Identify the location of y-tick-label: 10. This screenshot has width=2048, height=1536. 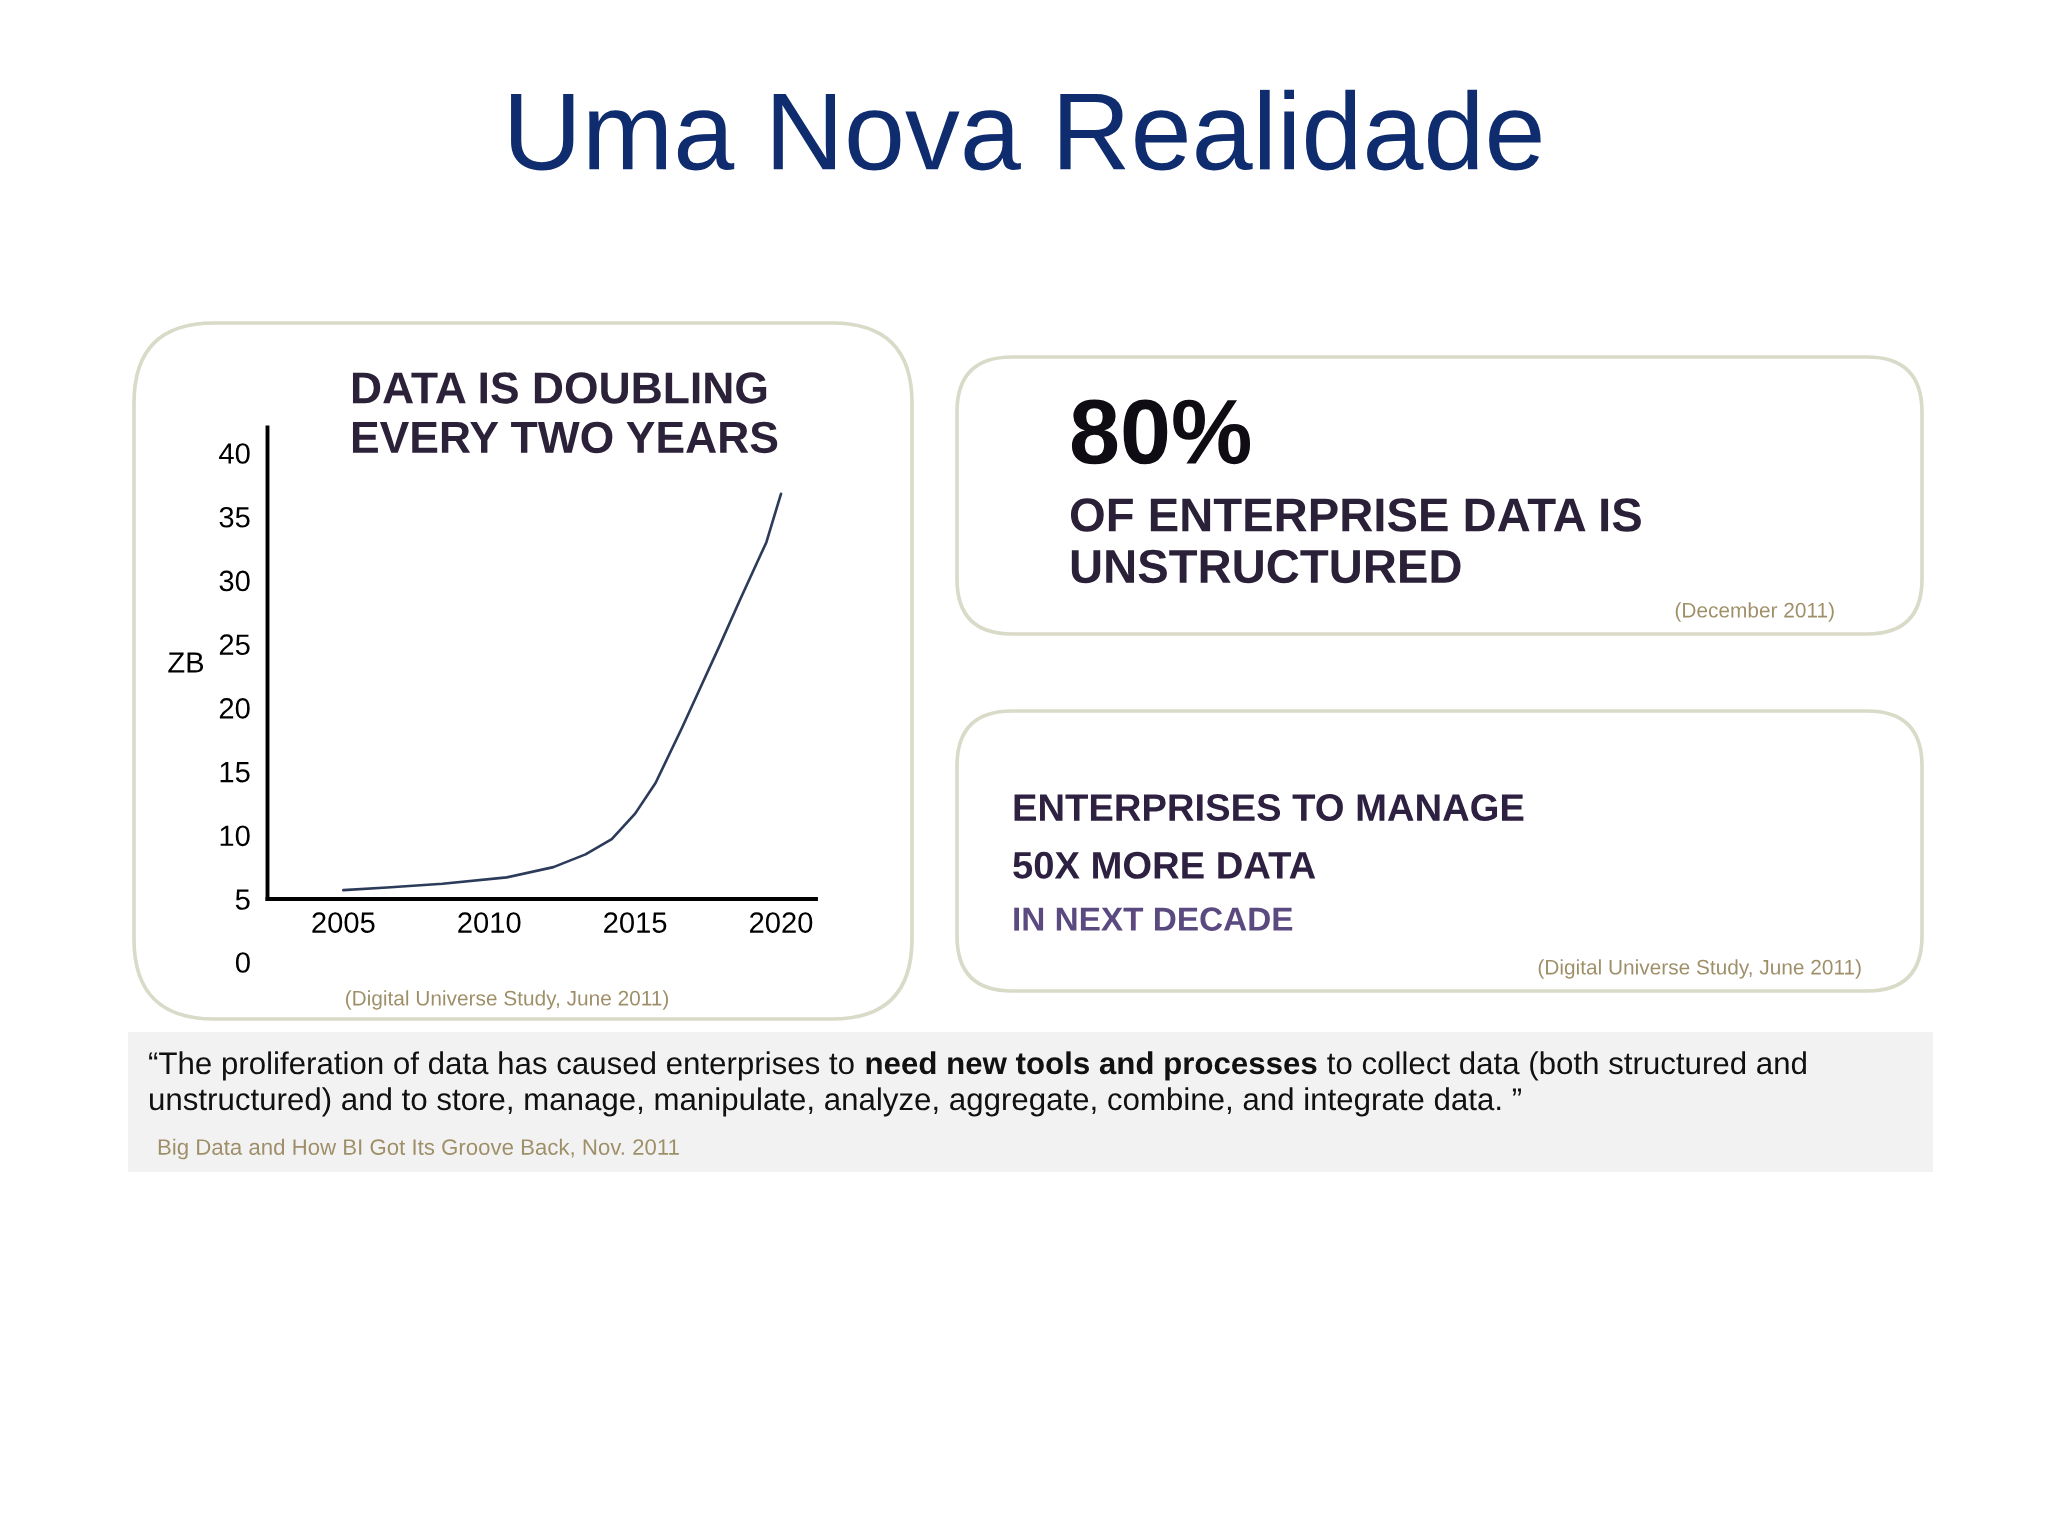
(235, 836).